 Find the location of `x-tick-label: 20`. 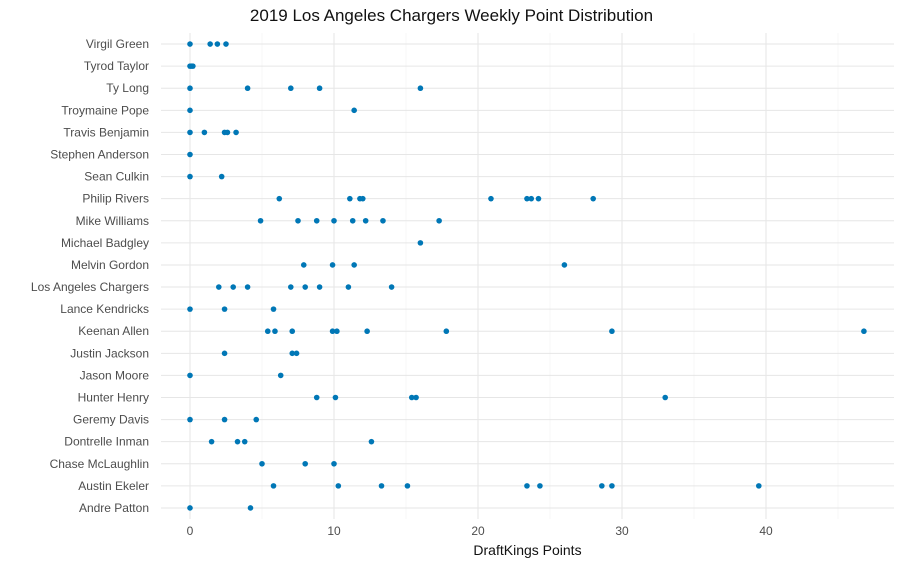

x-tick-label: 20 is located at coordinates (478, 531).